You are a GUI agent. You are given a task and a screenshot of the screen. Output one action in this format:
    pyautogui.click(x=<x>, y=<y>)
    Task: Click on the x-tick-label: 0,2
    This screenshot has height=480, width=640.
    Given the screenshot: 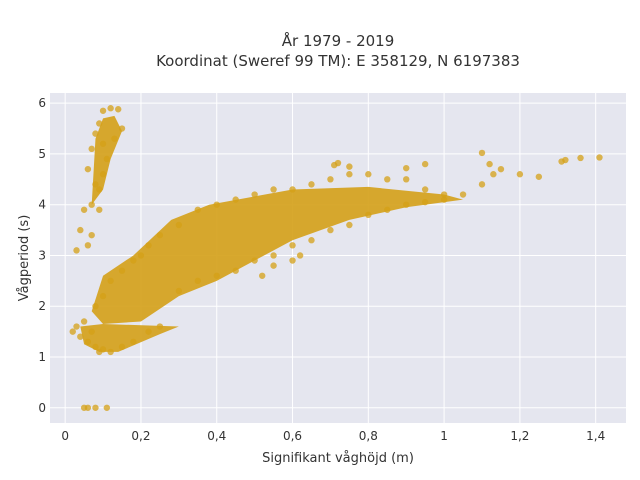 What is the action you would take?
    pyautogui.click(x=140, y=436)
    